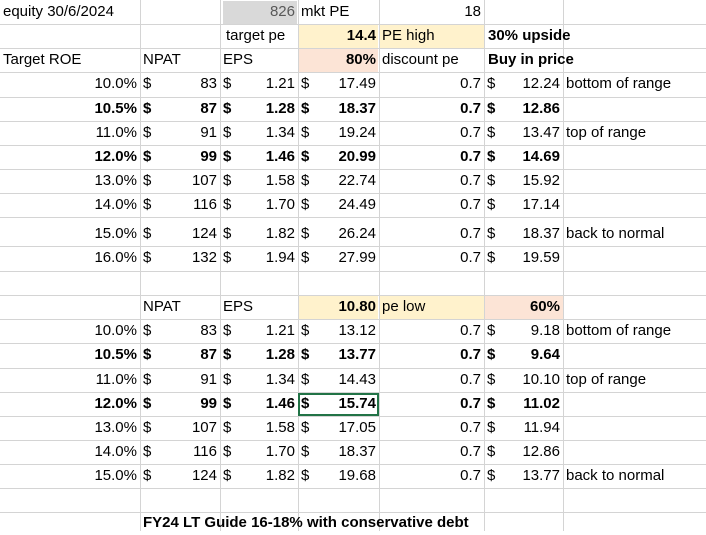  I want to click on pe-high-row-npat-cell: $87, so click(180, 109).